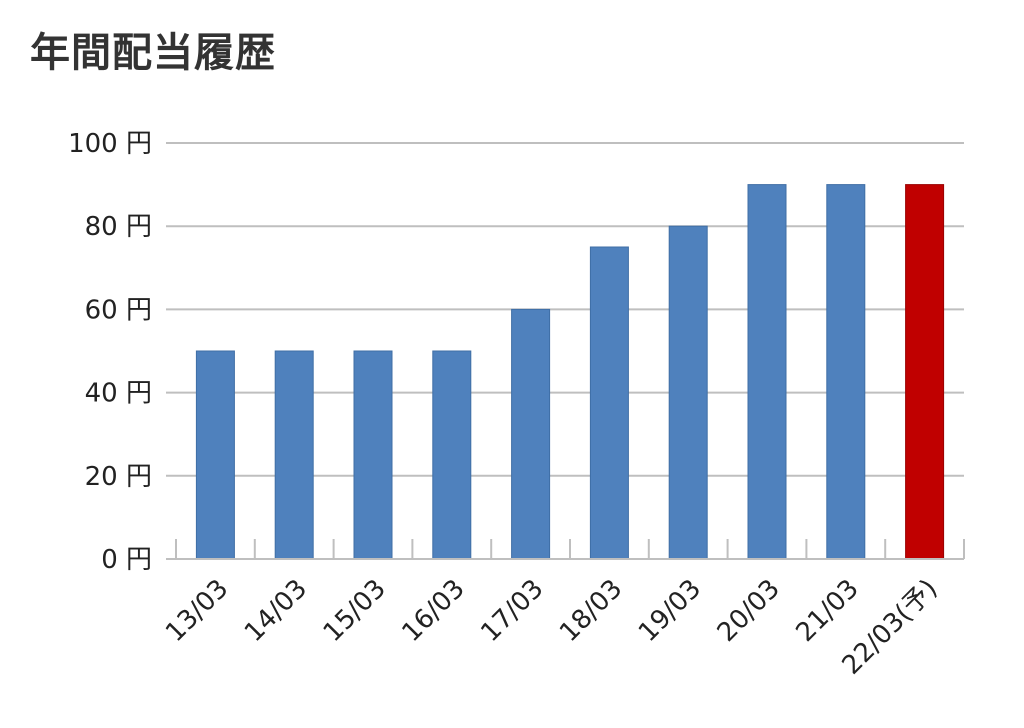 The height and width of the screenshot is (728, 1024). What do you see at coordinates (153, 53) in the screenshot?
I see `page-title: 年間配当履歴` at bounding box center [153, 53].